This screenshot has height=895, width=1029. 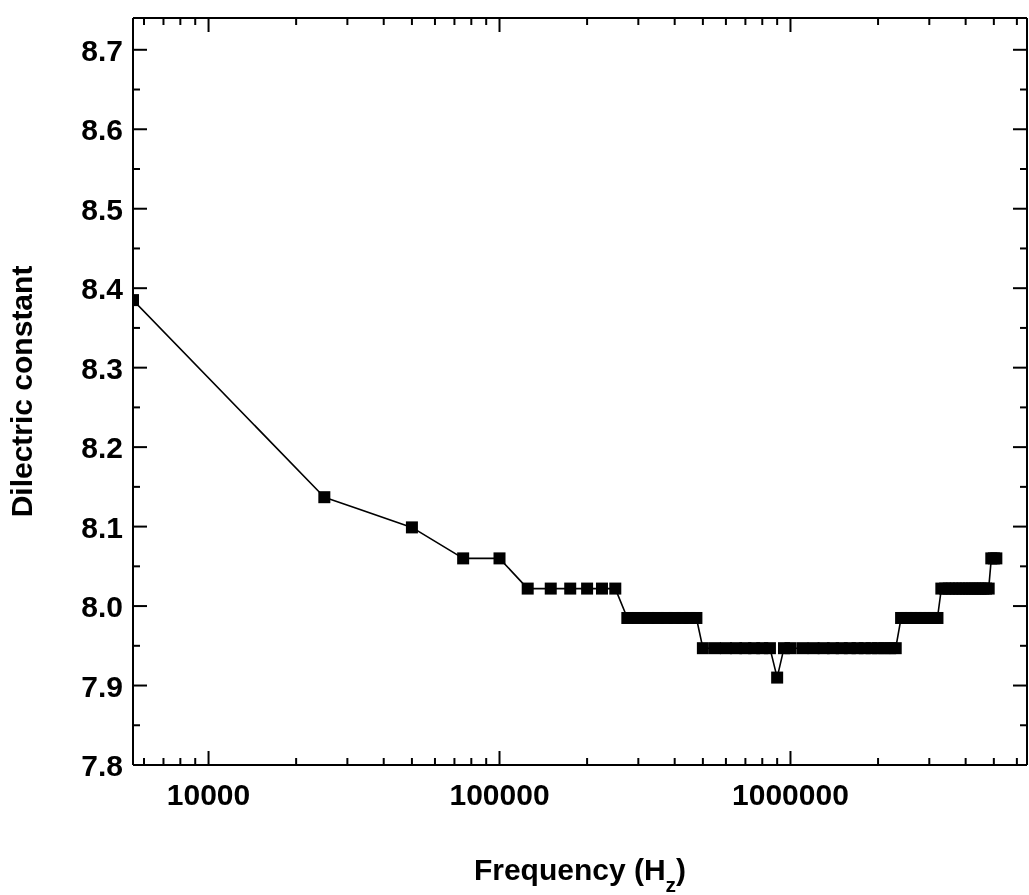 What do you see at coordinates (102, 368) in the screenshot?
I see `y-tick-label: 8.3` at bounding box center [102, 368].